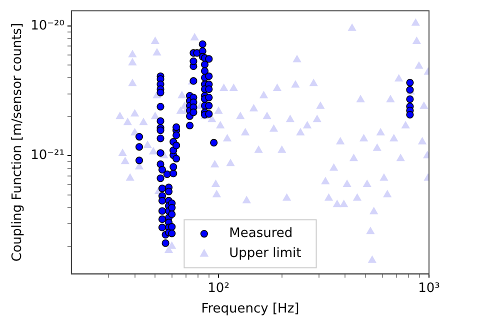 The height and width of the screenshot is (323, 479). What do you see at coordinates (219, 288) in the screenshot?
I see `x-tick-label: 10²` at bounding box center [219, 288].